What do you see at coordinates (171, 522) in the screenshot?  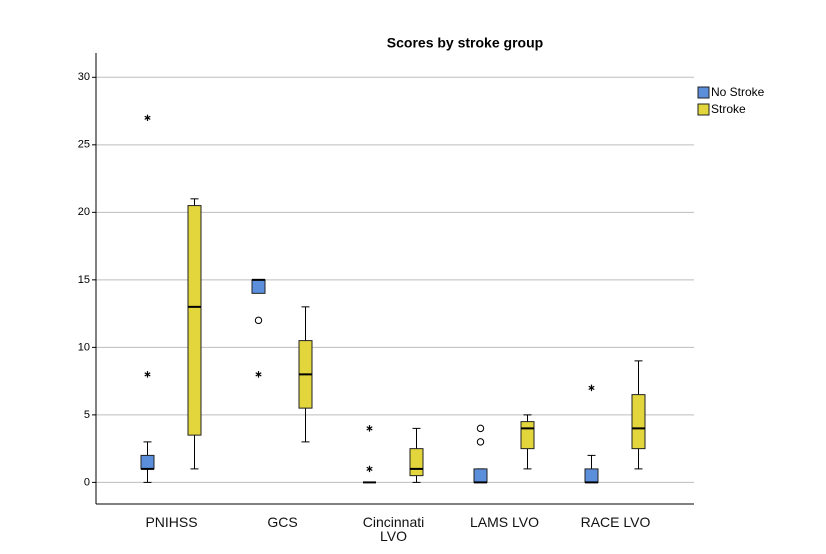 I see `x-tick-label: PNIHSS` at bounding box center [171, 522].